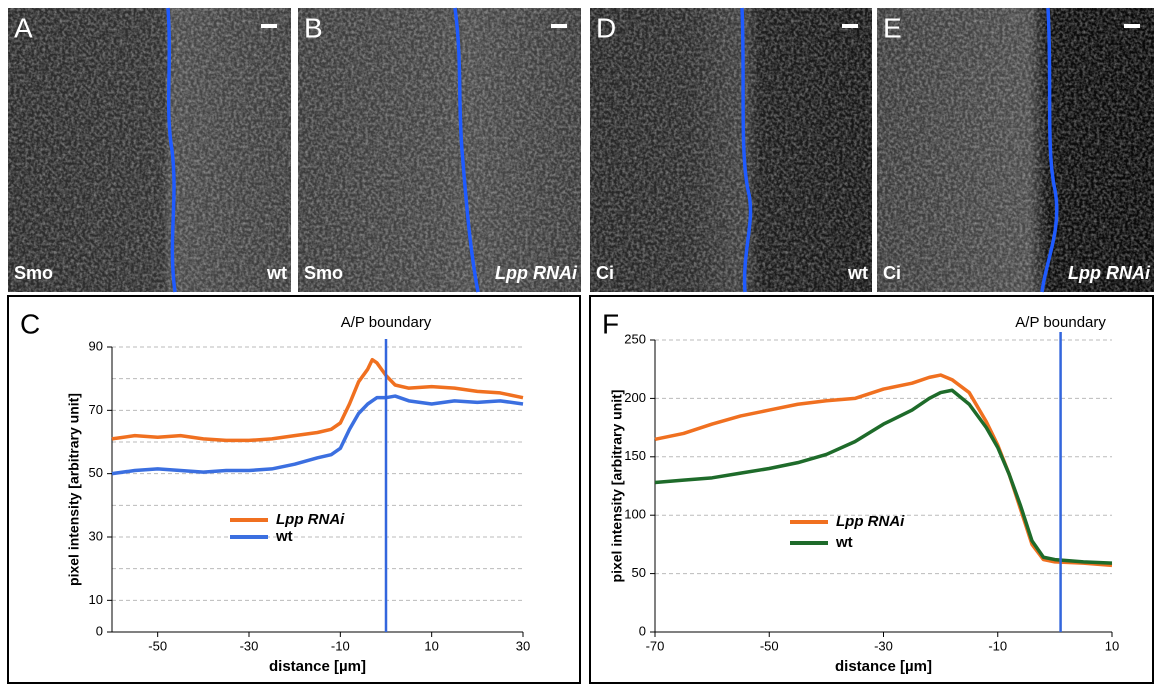 The image size is (1154, 685). Describe the element at coordinates (96, 599) in the screenshot. I see `y-tick-label: 10` at that location.